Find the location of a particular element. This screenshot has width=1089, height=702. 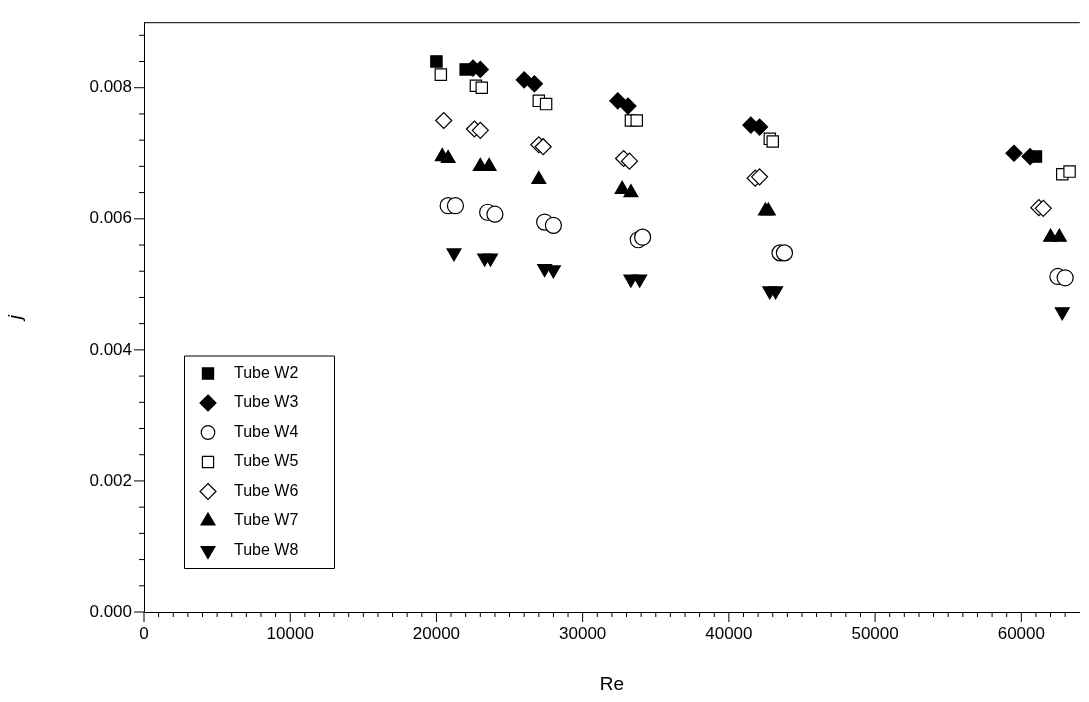

x-tick-label: 40000 is located at coordinates (729, 633).